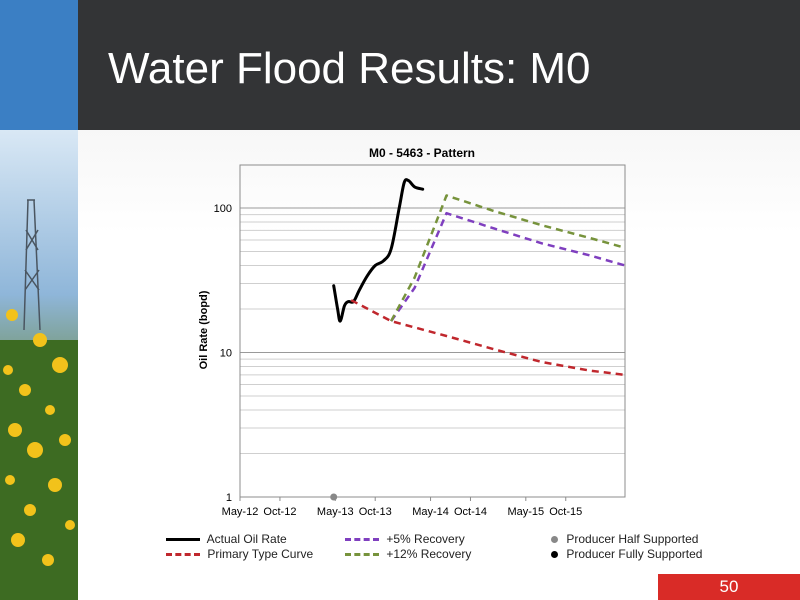  Describe the element at coordinates (349, 68) in the screenshot. I see `slide-title: Water Flood Results: M0` at that location.